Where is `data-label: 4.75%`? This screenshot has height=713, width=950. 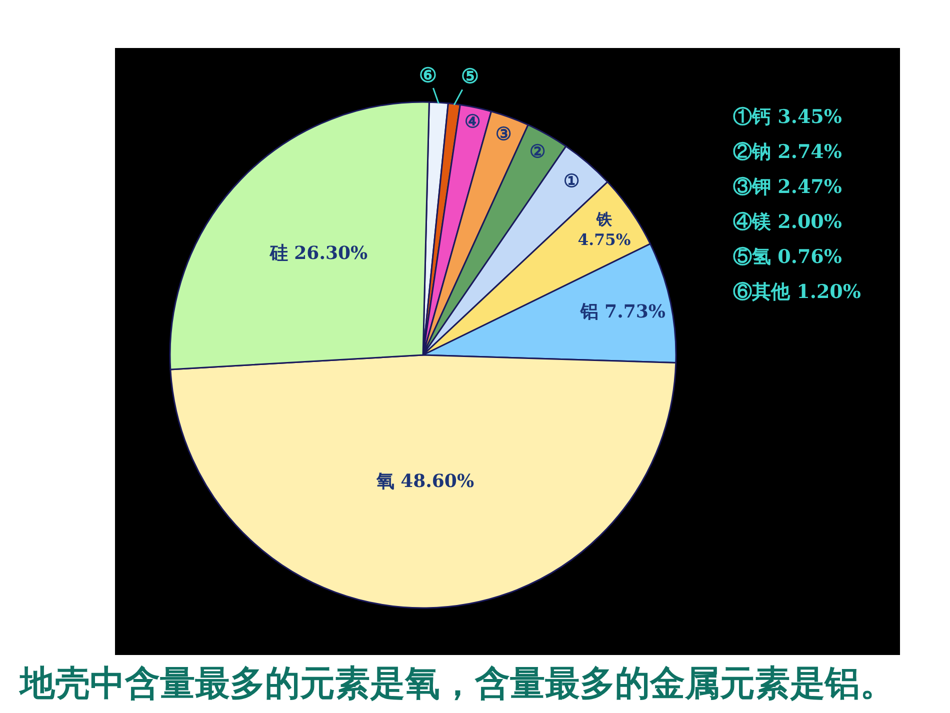 data-label: 4.75% is located at coordinates (604, 239).